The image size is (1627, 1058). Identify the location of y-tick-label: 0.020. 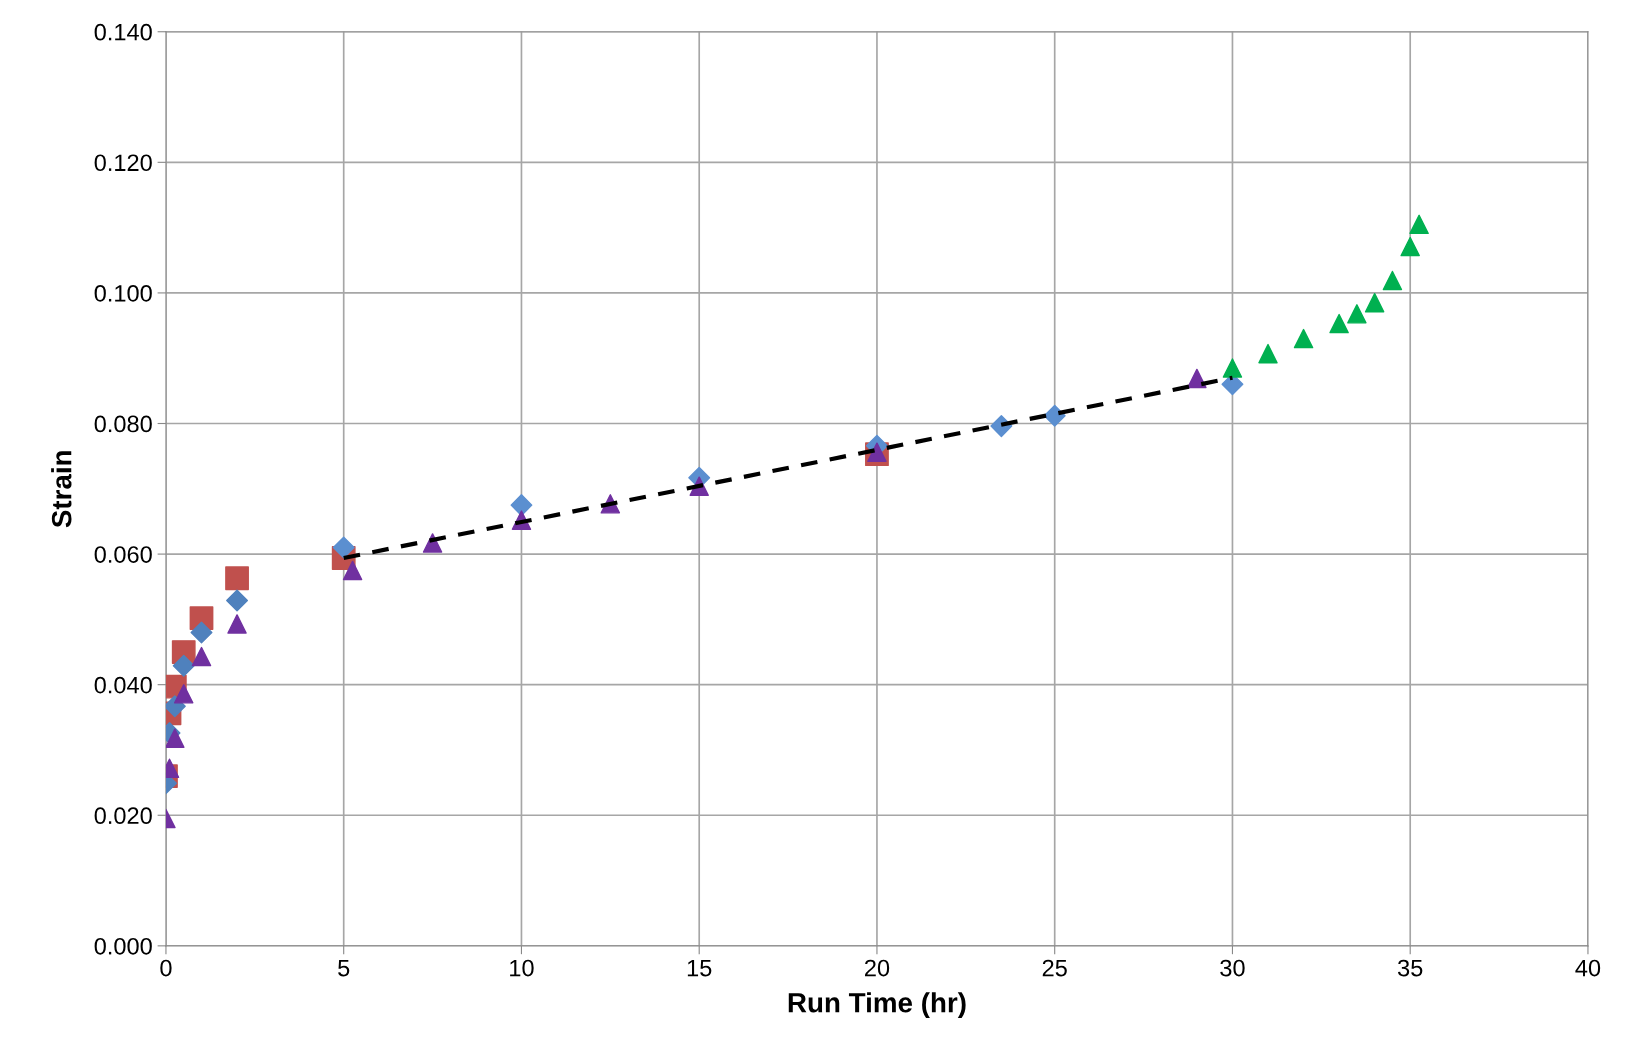
(123, 816).